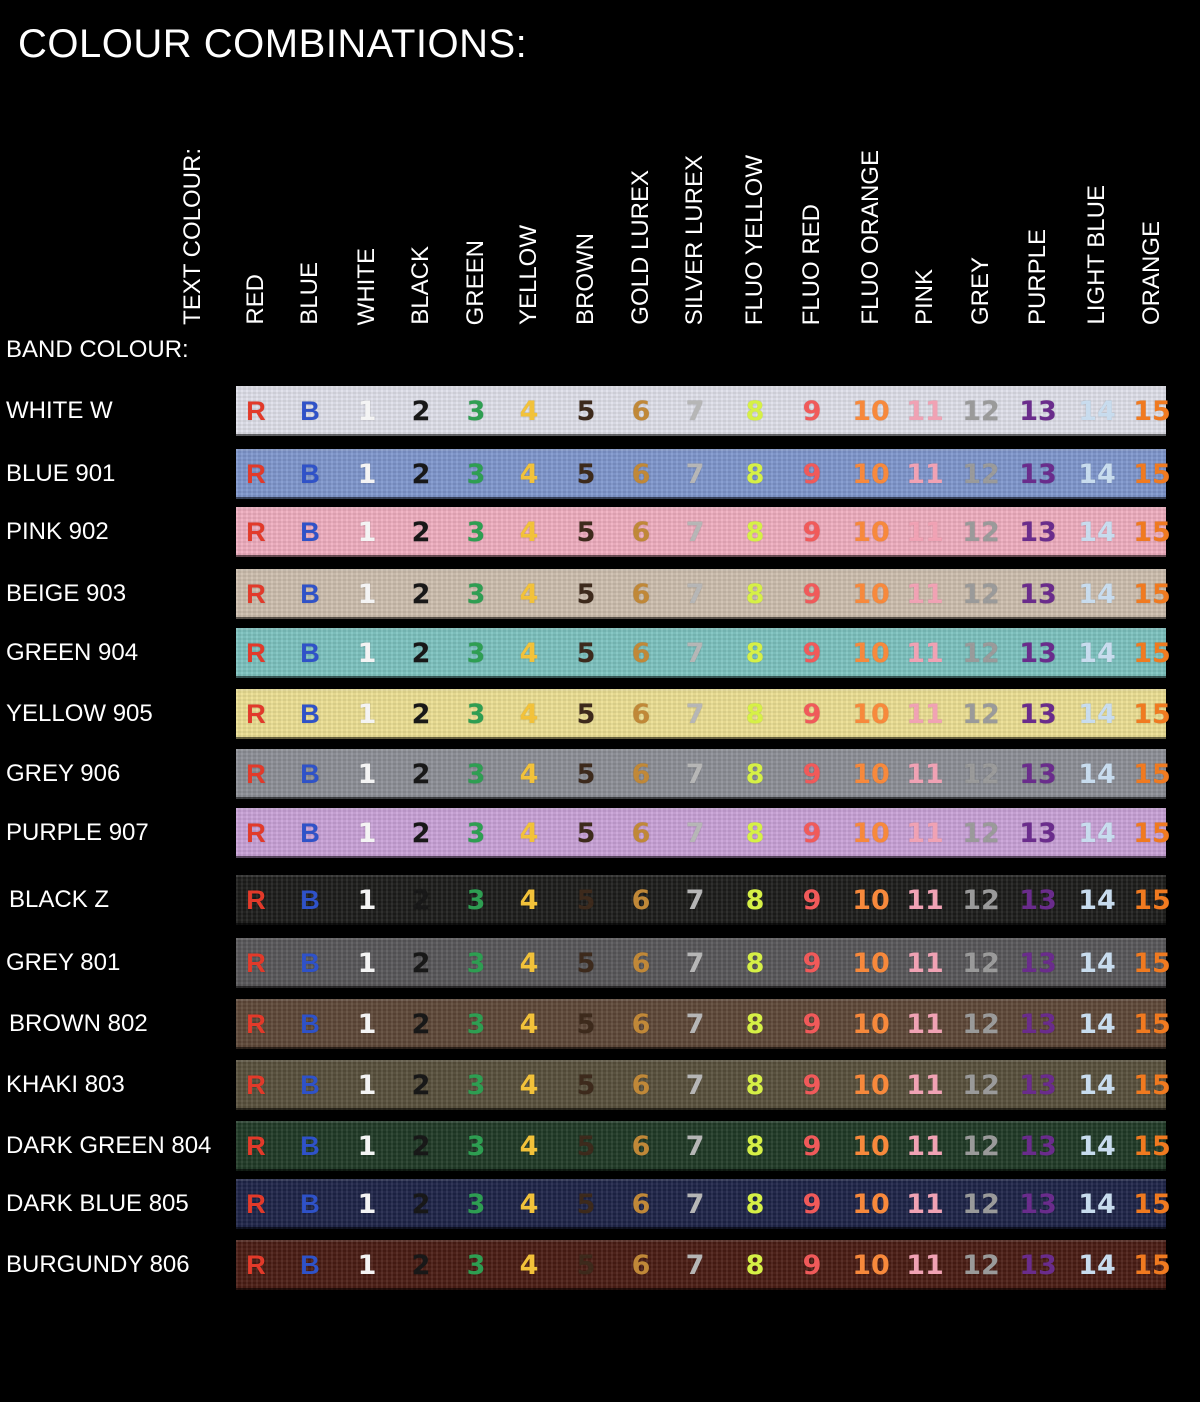  What do you see at coordinates (59, 899) in the screenshot?
I see `band-label: BLACK Z` at bounding box center [59, 899].